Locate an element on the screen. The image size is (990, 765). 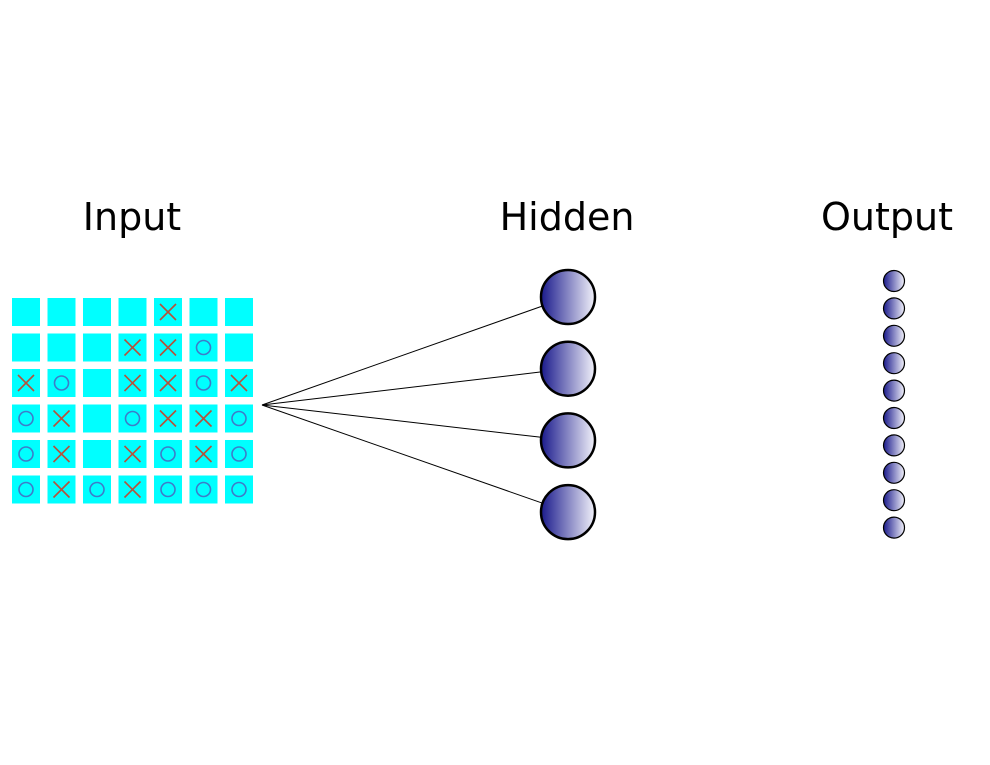
hidden-layer is located at coordinates (568, 404).